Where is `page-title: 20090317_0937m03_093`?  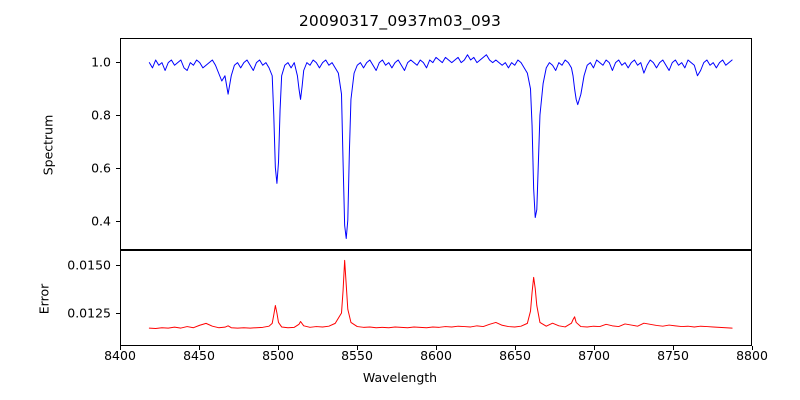
page-title: 20090317_0937m03_093 is located at coordinates (400, 21).